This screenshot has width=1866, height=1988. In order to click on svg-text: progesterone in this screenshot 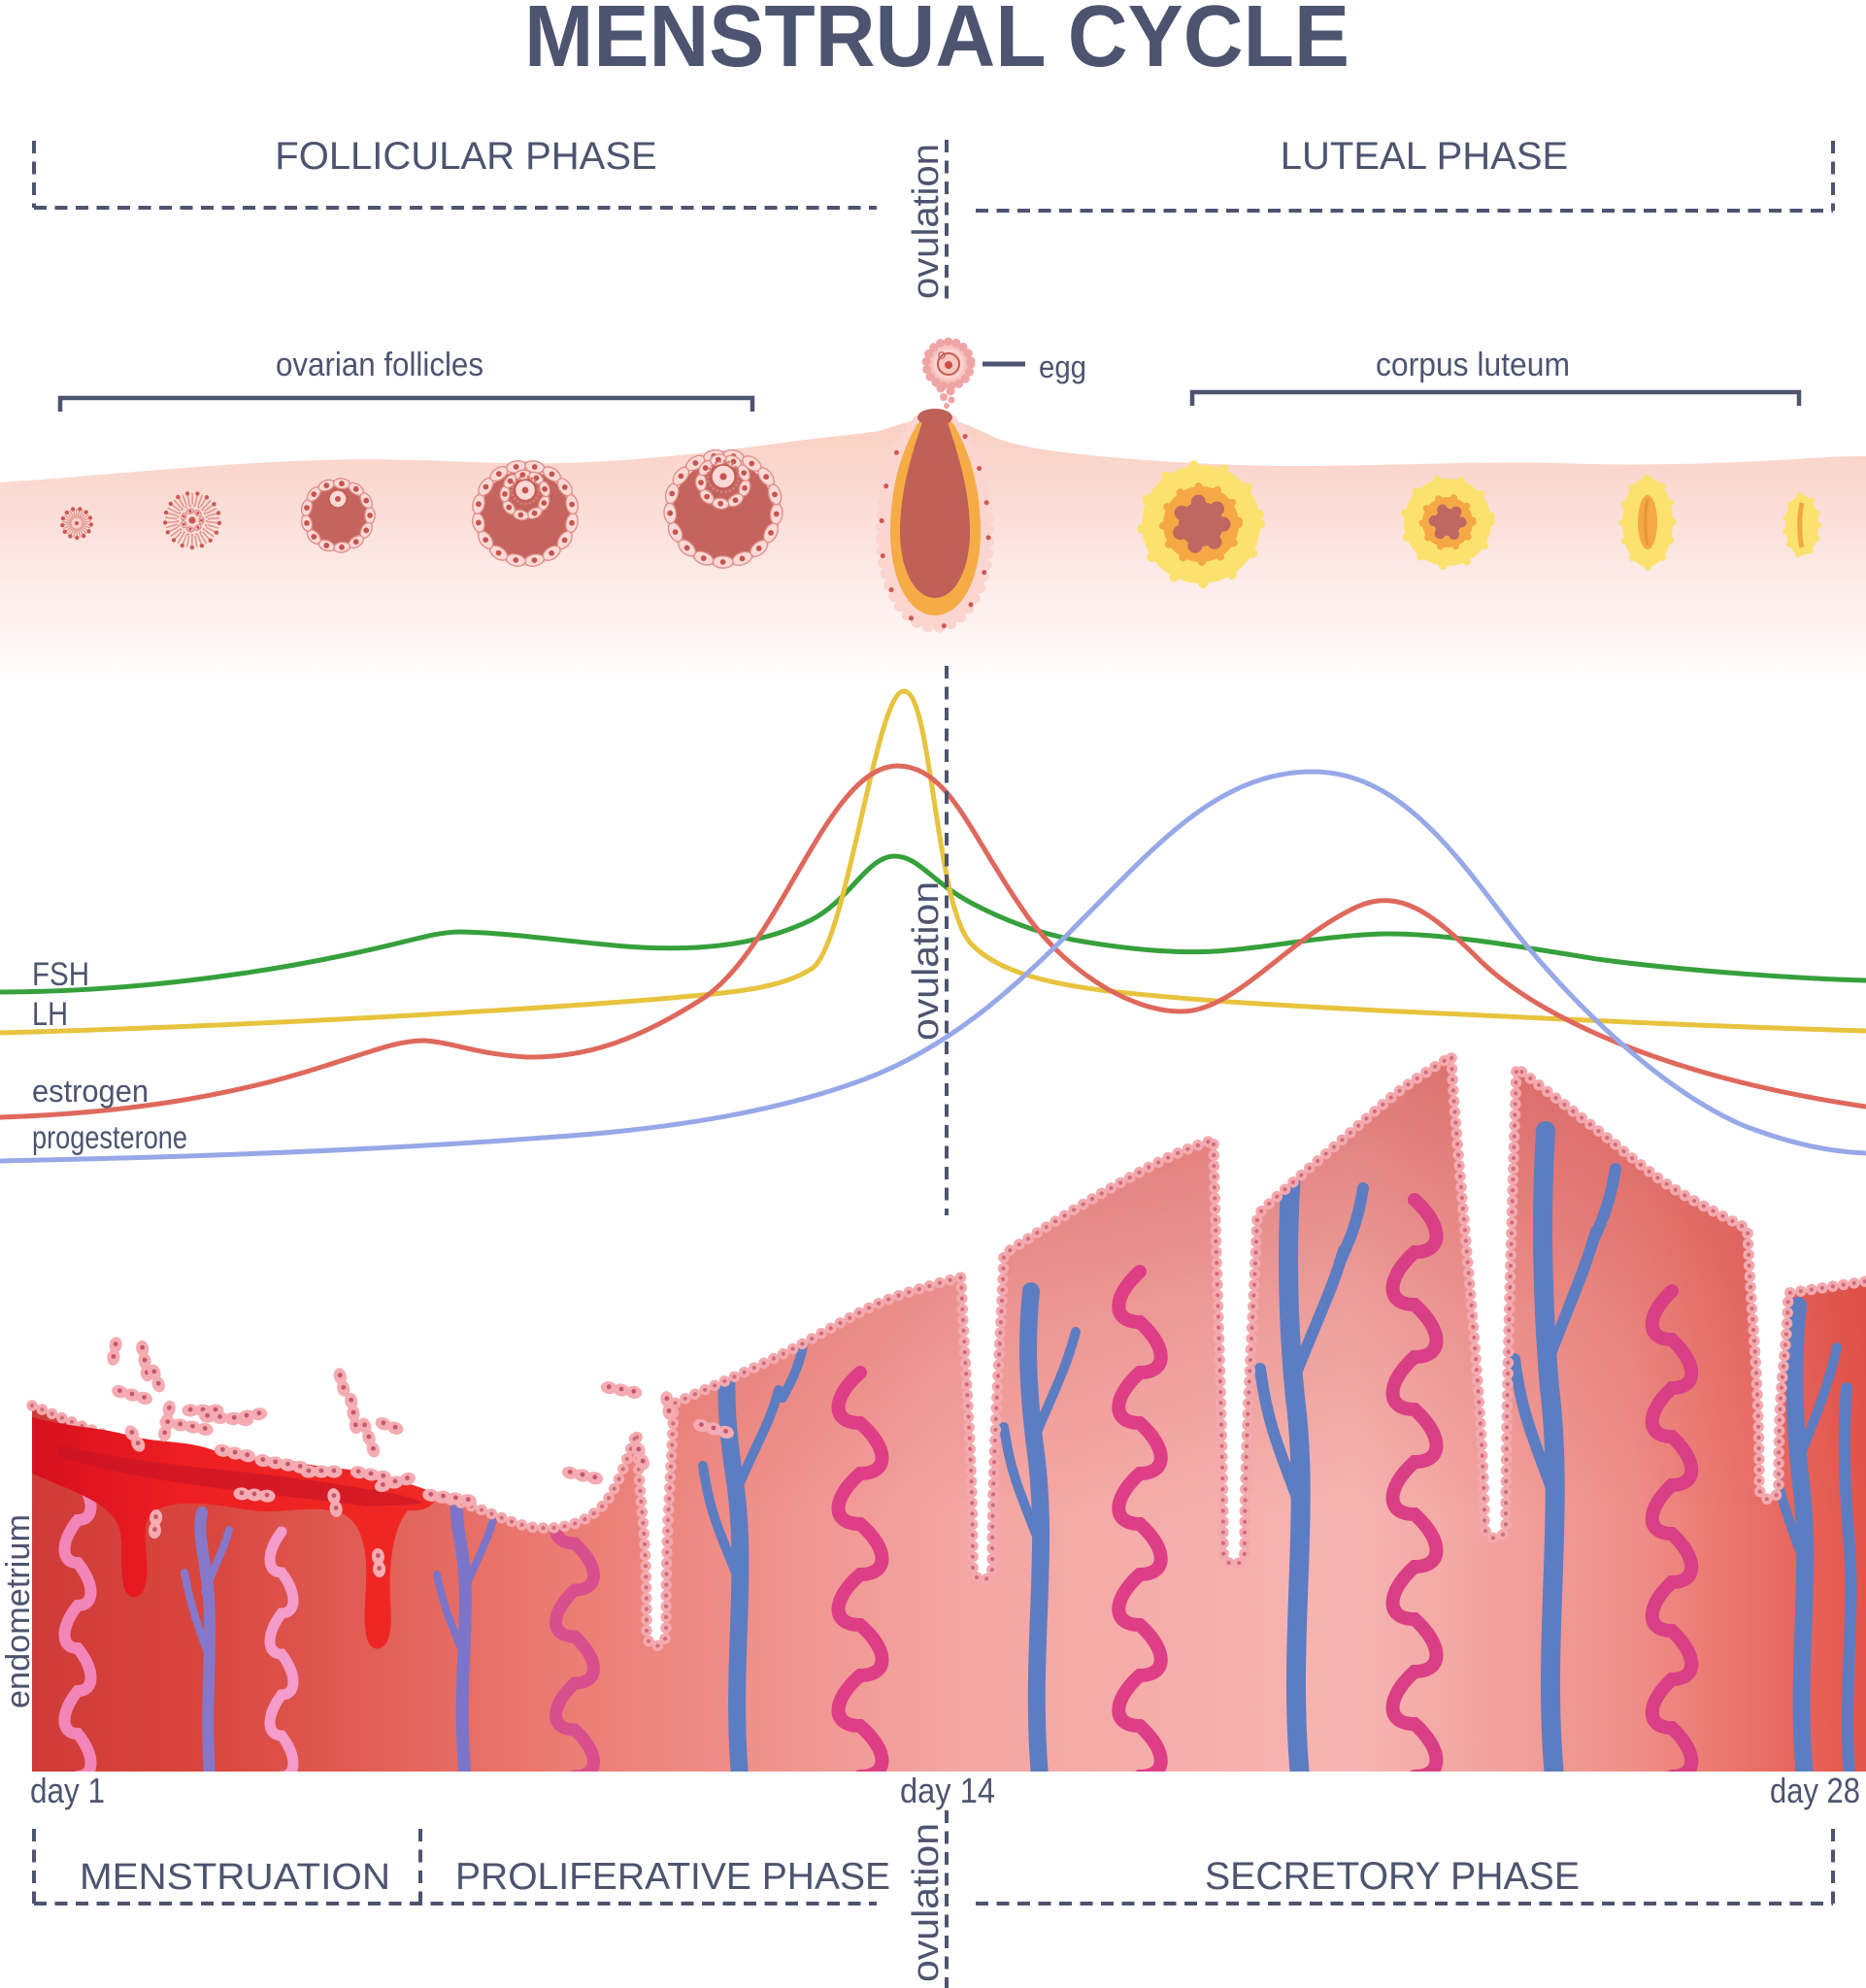, I will do `click(109, 1137)`.